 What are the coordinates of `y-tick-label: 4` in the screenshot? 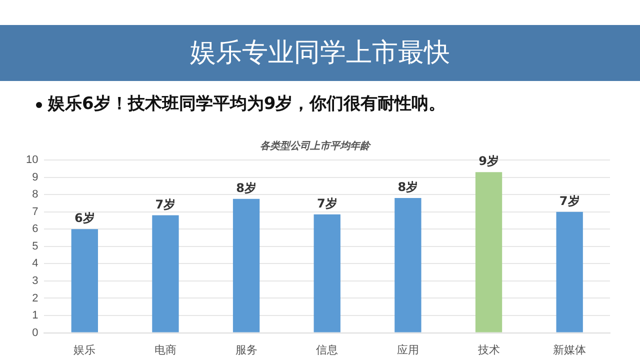 It's located at (35, 264).